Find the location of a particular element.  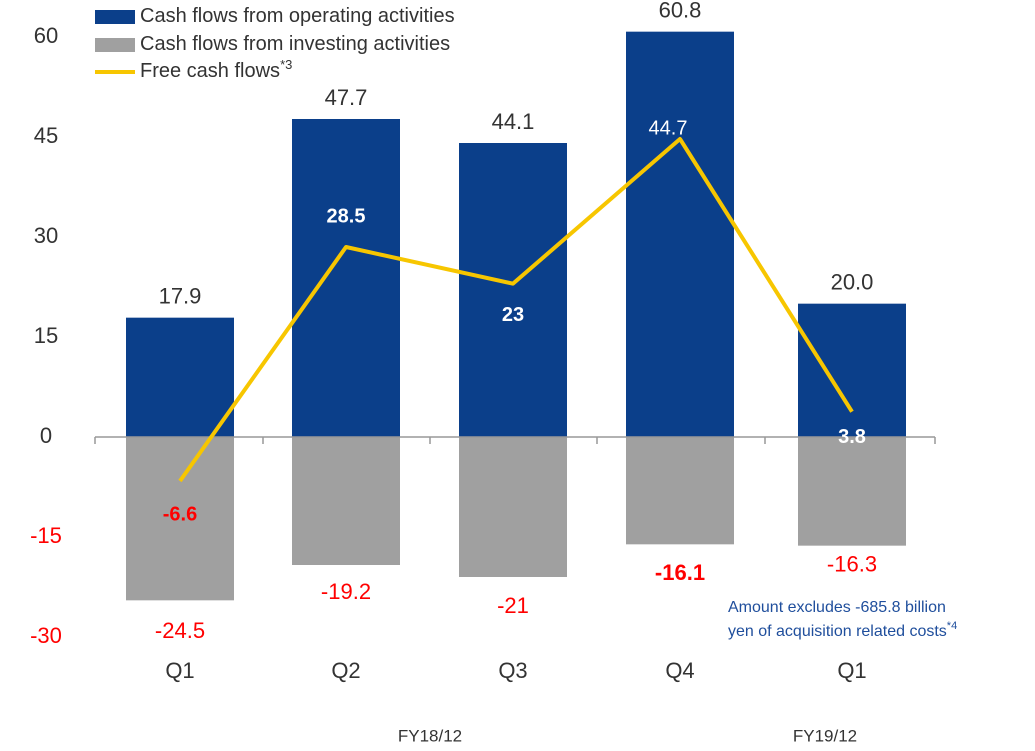

legend-text: Cash flows from investing activities is located at coordinates (295, 44).